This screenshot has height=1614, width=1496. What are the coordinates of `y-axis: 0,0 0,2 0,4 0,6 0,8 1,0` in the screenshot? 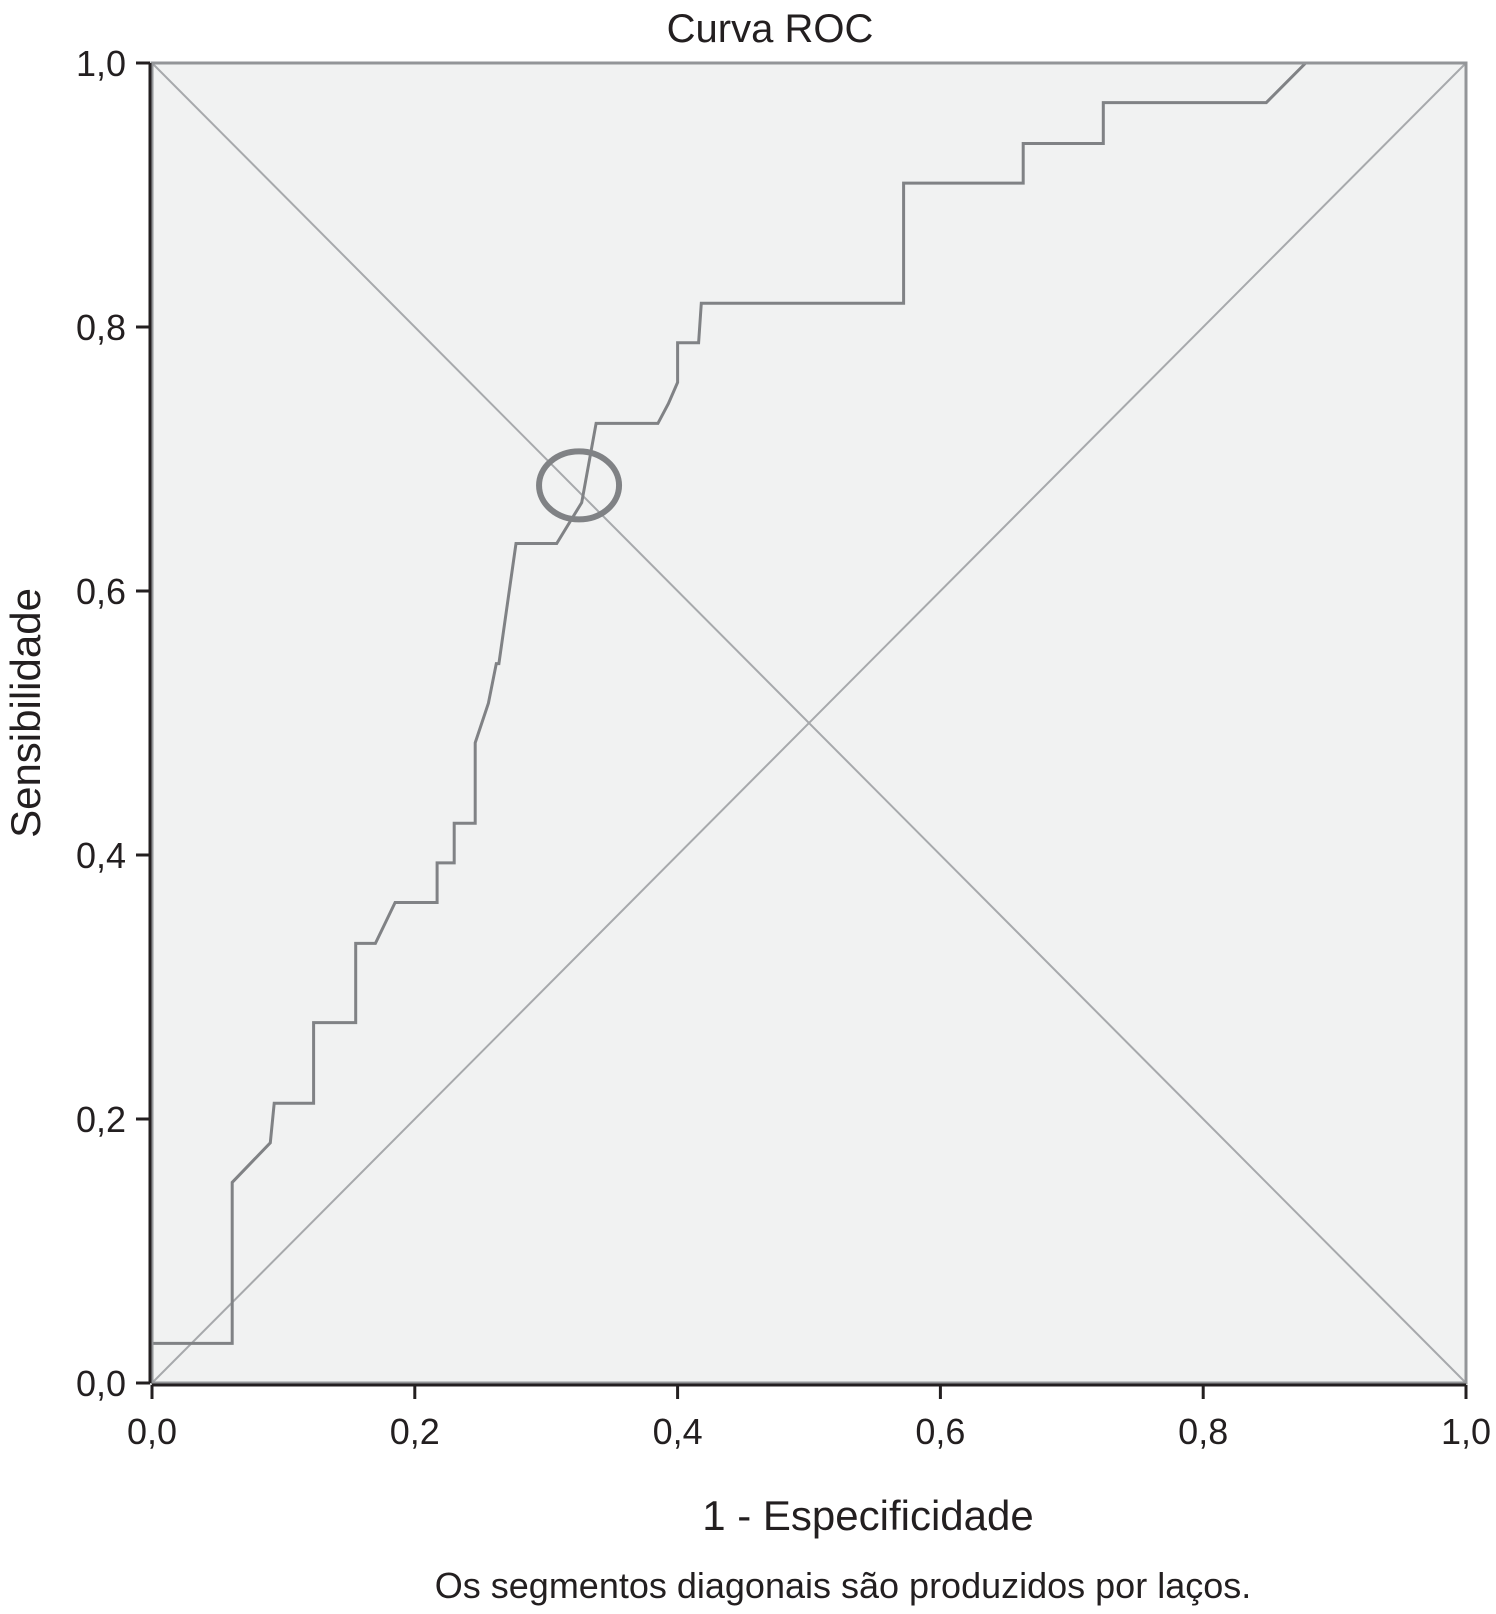 It's located at (114, 723).